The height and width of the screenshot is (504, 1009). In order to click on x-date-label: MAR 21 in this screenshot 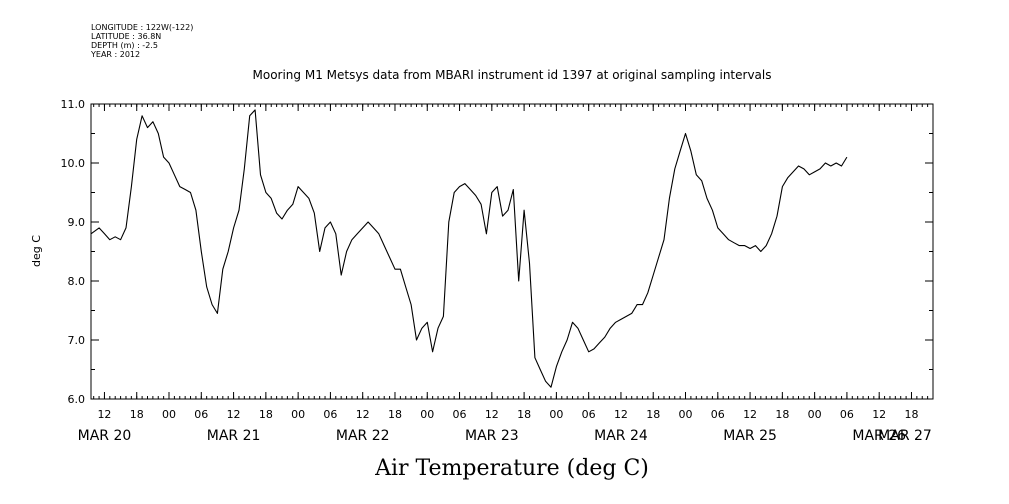, I will do `click(234, 436)`.